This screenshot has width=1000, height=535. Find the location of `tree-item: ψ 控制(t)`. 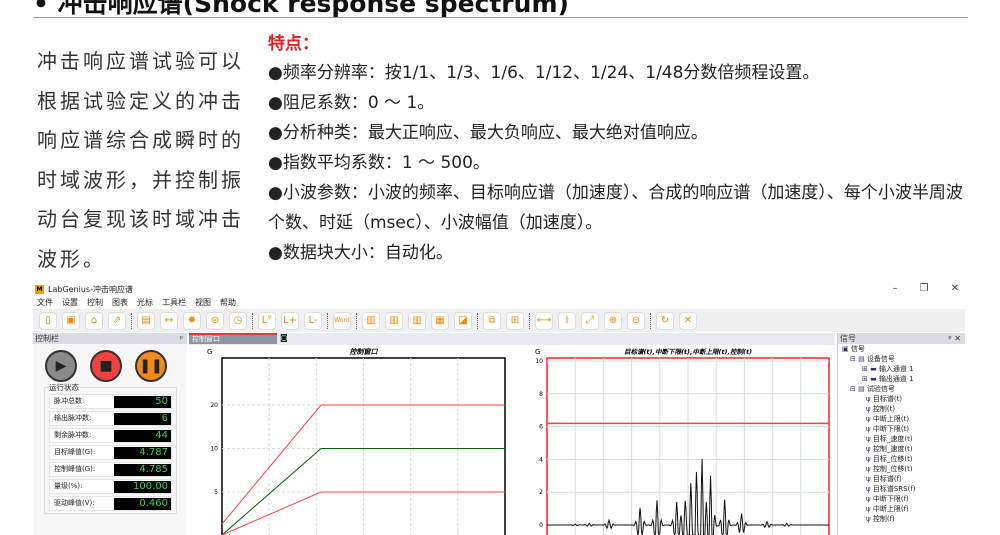

tree-item: ψ 控制(t) is located at coordinates (901, 409).